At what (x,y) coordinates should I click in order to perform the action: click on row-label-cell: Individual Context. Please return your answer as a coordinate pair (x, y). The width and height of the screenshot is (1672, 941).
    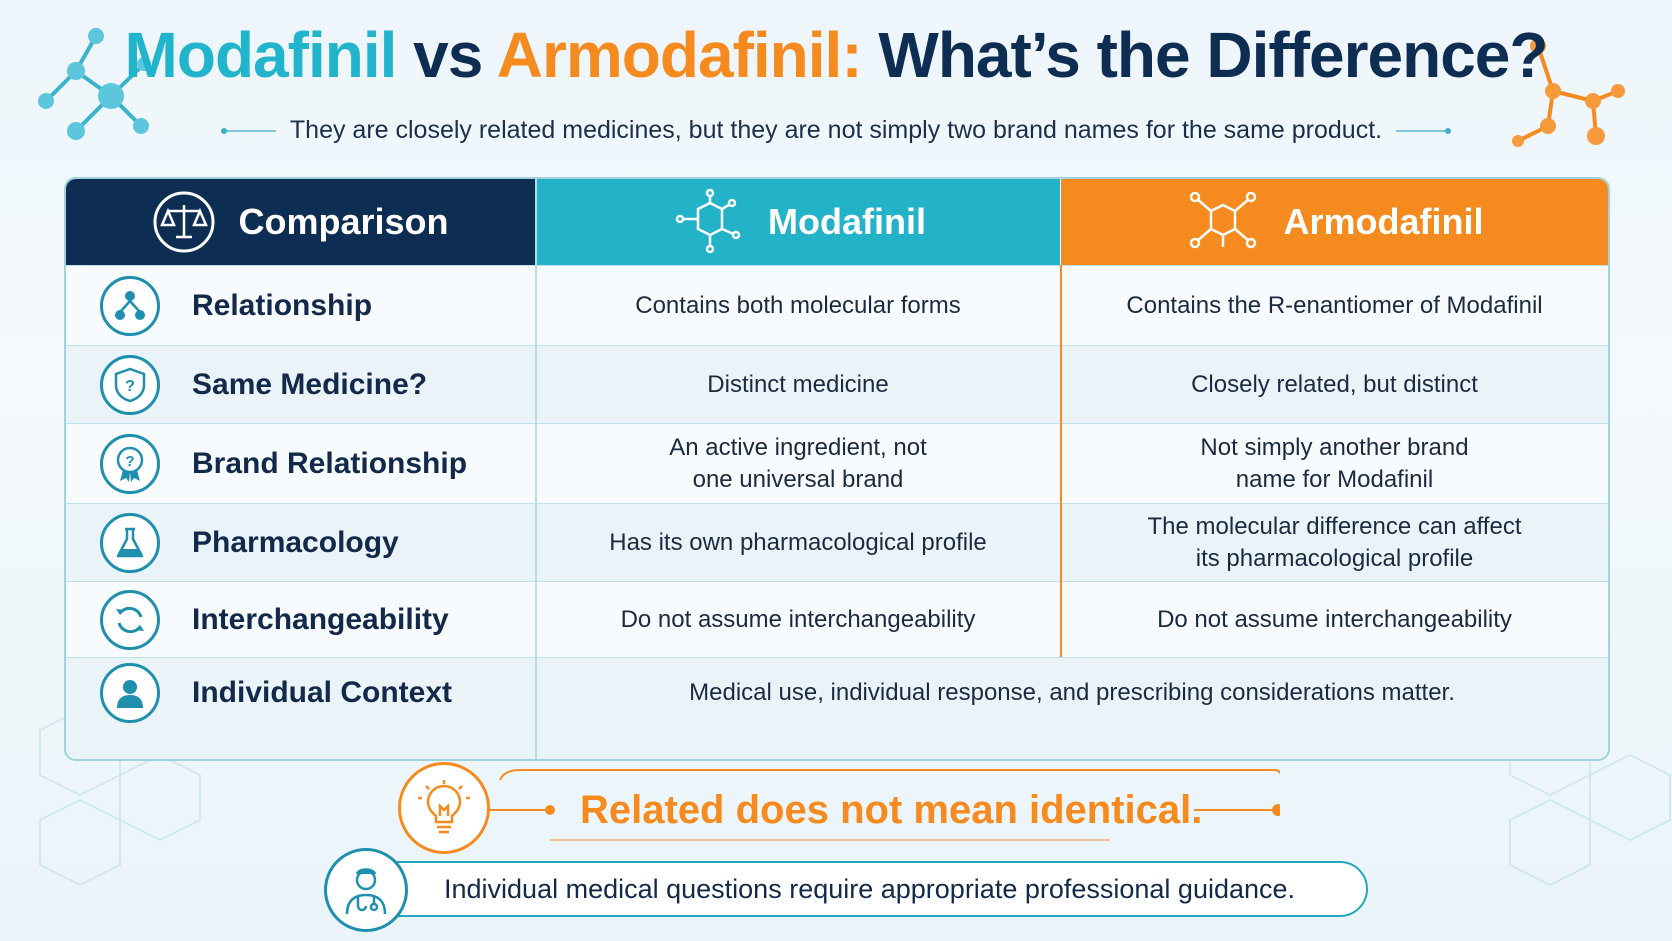
    Looking at the image, I should click on (300, 693).